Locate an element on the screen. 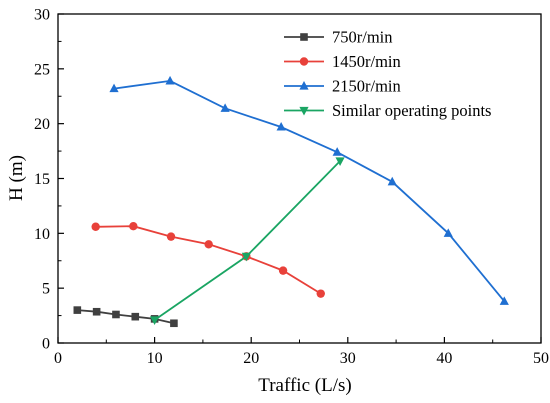 The height and width of the screenshot is (403, 550). x-tick-label: 10 is located at coordinates (155, 358).